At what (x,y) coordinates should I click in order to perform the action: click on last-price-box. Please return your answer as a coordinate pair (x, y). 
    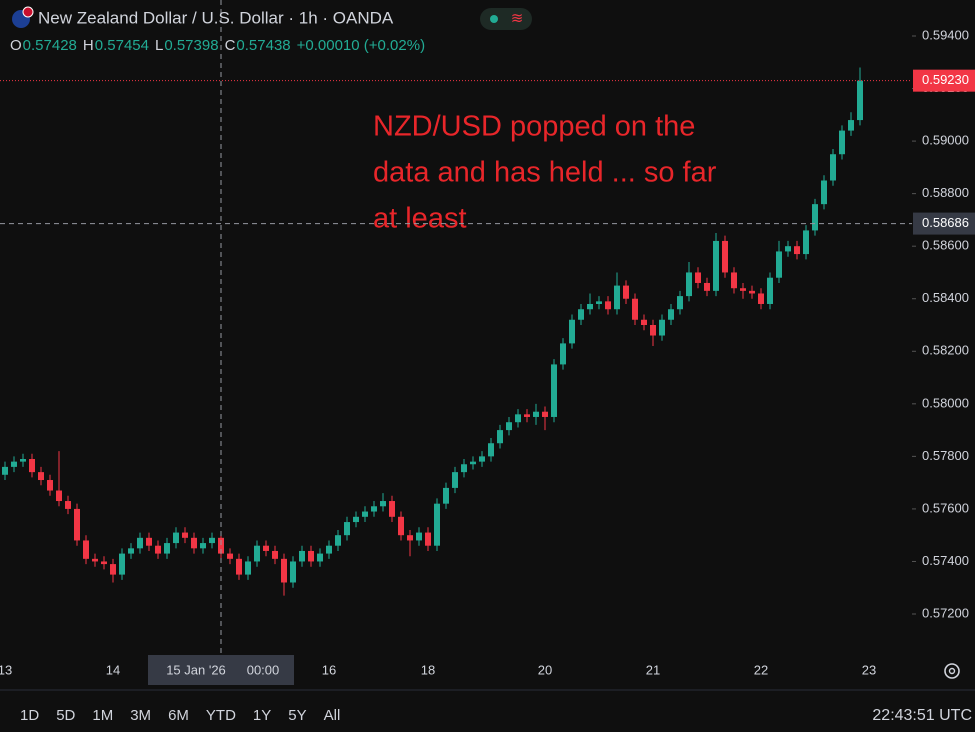
    Looking at the image, I should click on (944, 80).